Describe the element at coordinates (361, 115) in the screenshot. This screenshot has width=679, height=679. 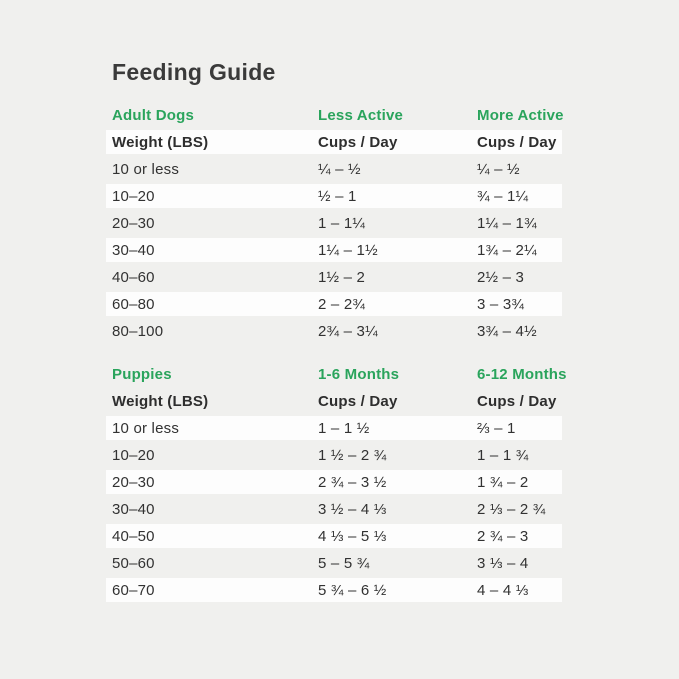
I see `column-header-less-active: Less Active` at that location.